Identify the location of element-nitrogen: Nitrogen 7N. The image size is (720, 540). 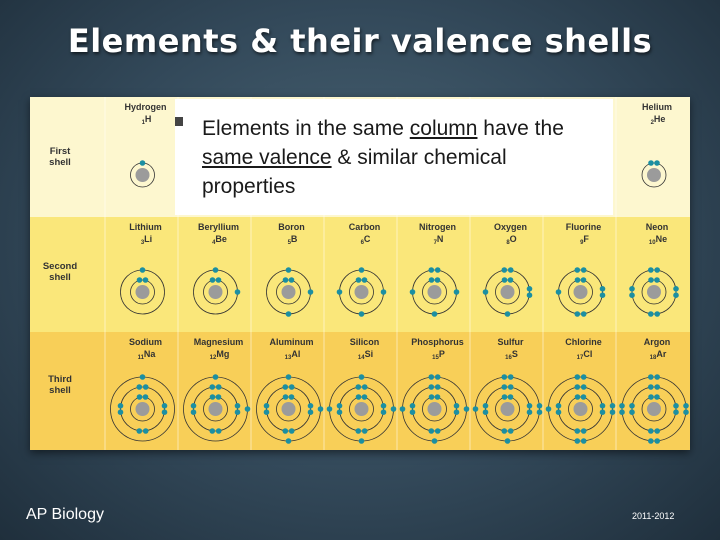
(434, 269).